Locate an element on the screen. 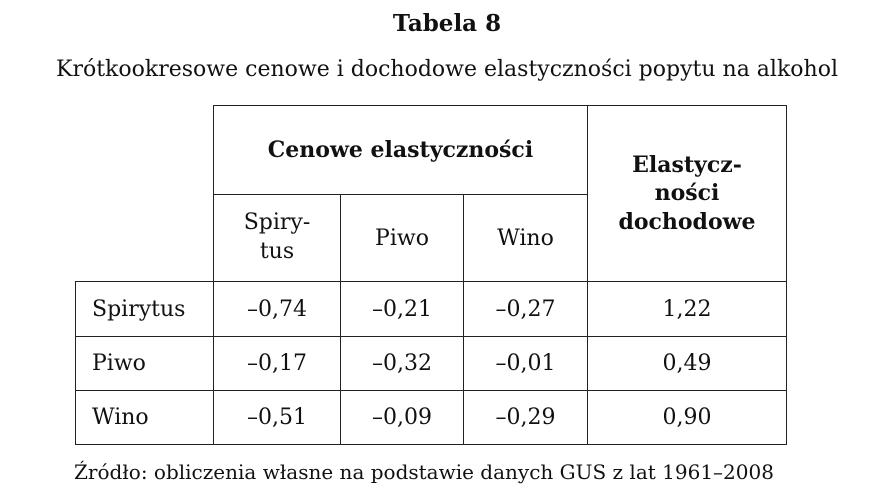 The height and width of the screenshot is (497, 894). value-cell: –0,74 is located at coordinates (277, 309).